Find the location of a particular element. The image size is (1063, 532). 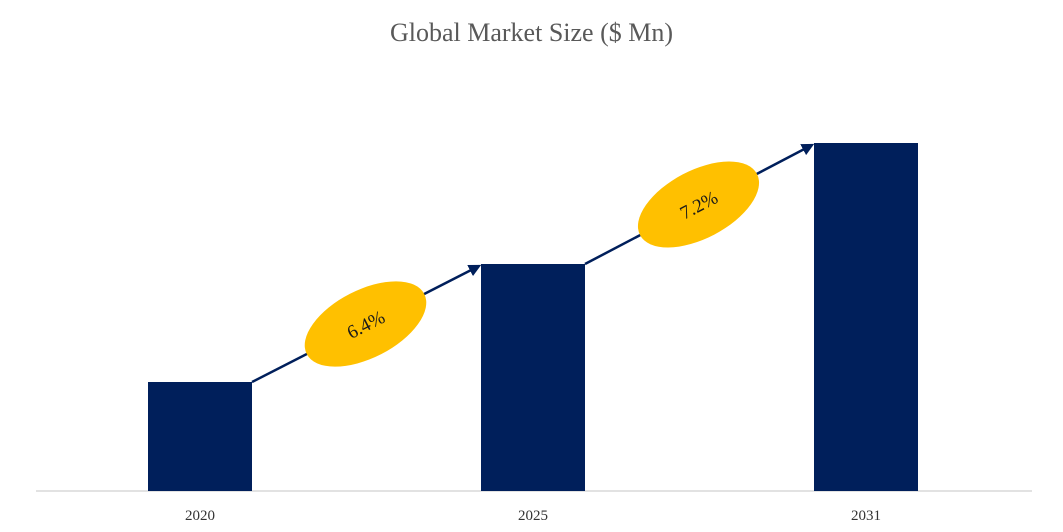

bar-2025 is located at coordinates (533, 377).